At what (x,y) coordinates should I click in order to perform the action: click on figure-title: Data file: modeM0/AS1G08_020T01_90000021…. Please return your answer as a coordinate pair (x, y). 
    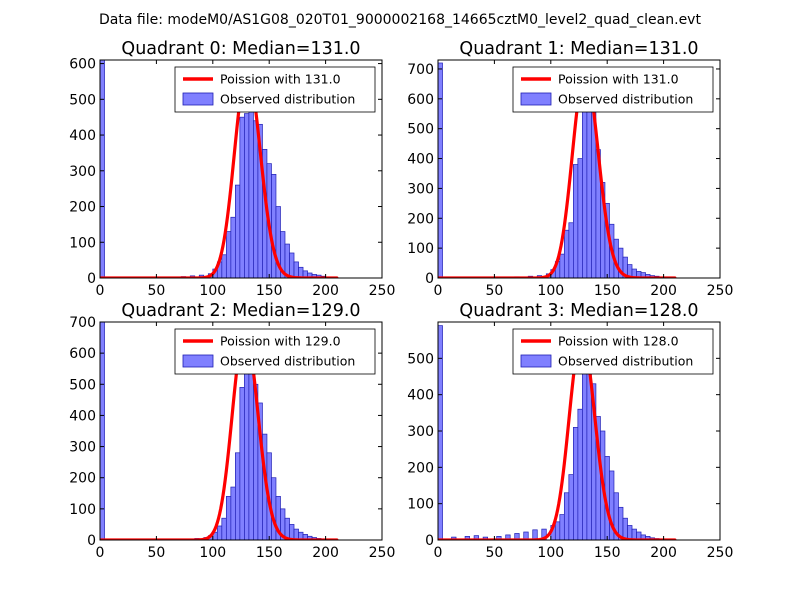
    Looking at the image, I should click on (400, 20).